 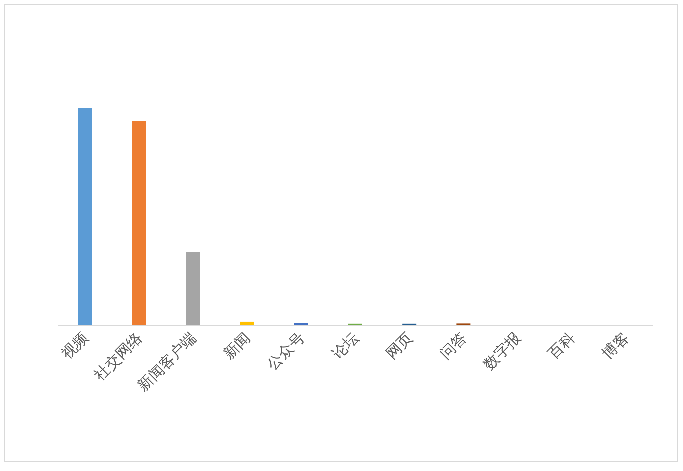 I want to click on x-tick-label: 问答, so click(x=453, y=346).